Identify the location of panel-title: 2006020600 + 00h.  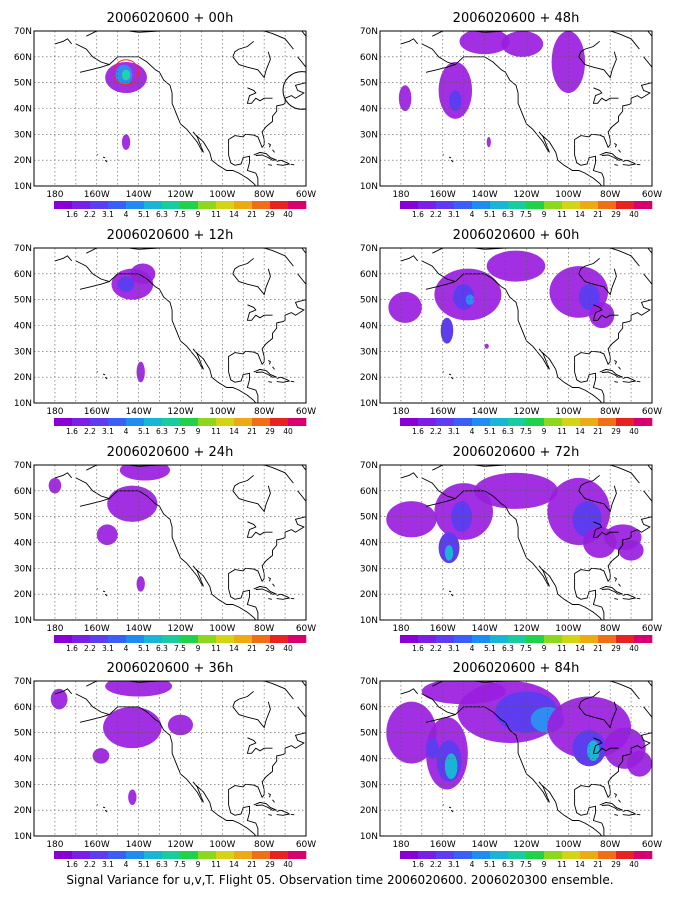
(170, 18).